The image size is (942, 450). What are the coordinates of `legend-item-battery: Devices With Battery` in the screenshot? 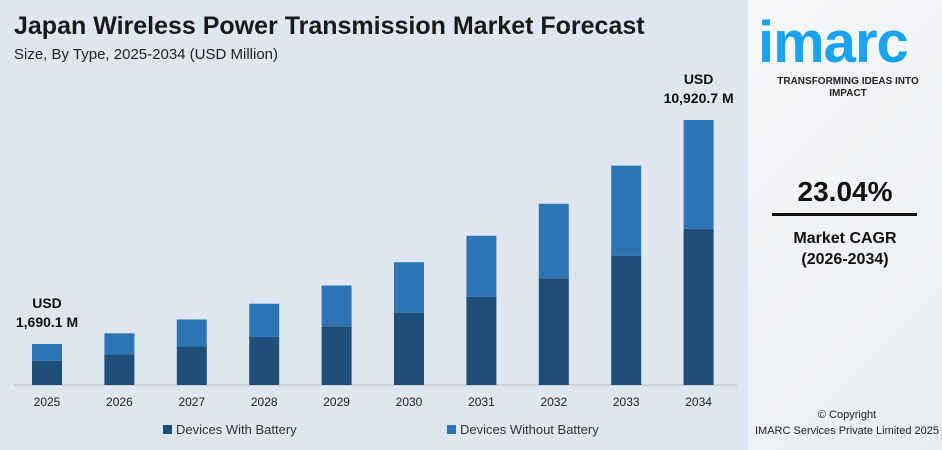 It's located at (230, 429).